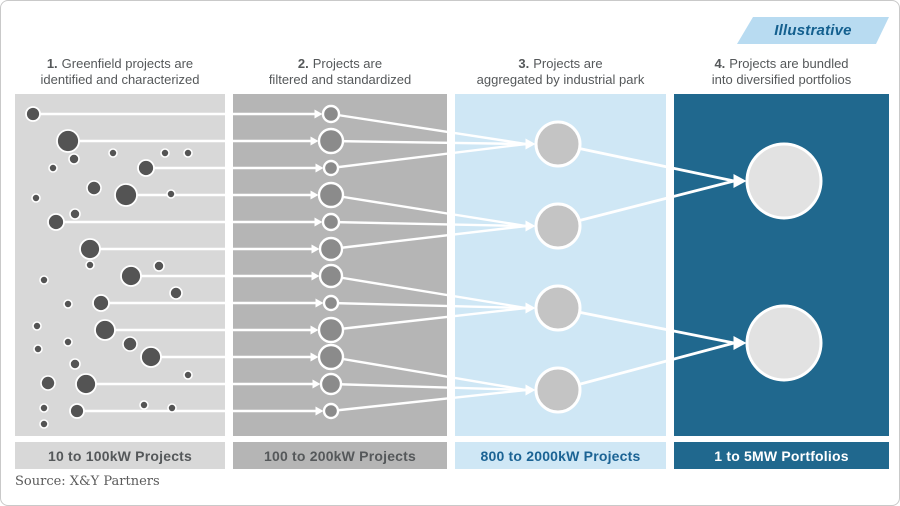 This screenshot has width=900, height=506. What do you see at coordinates (789, 63) in the screenshot?
I see `step-4-title-line1: Projects are bundled` at bounding box center [789, 63].